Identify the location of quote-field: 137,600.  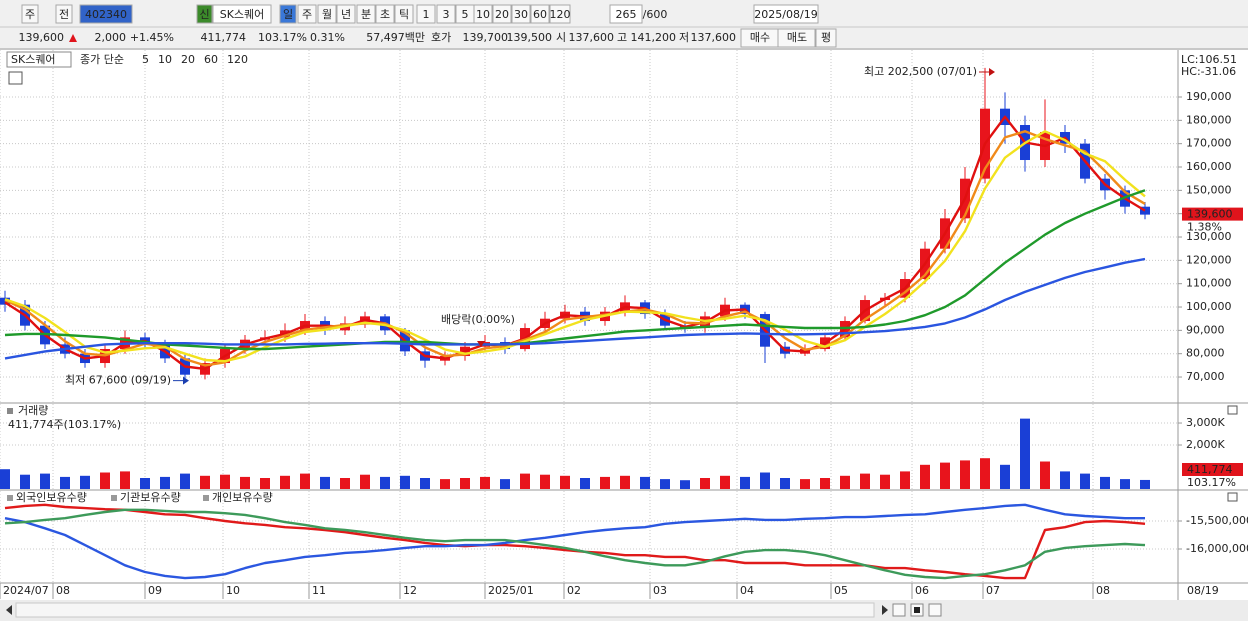
(592, 37).